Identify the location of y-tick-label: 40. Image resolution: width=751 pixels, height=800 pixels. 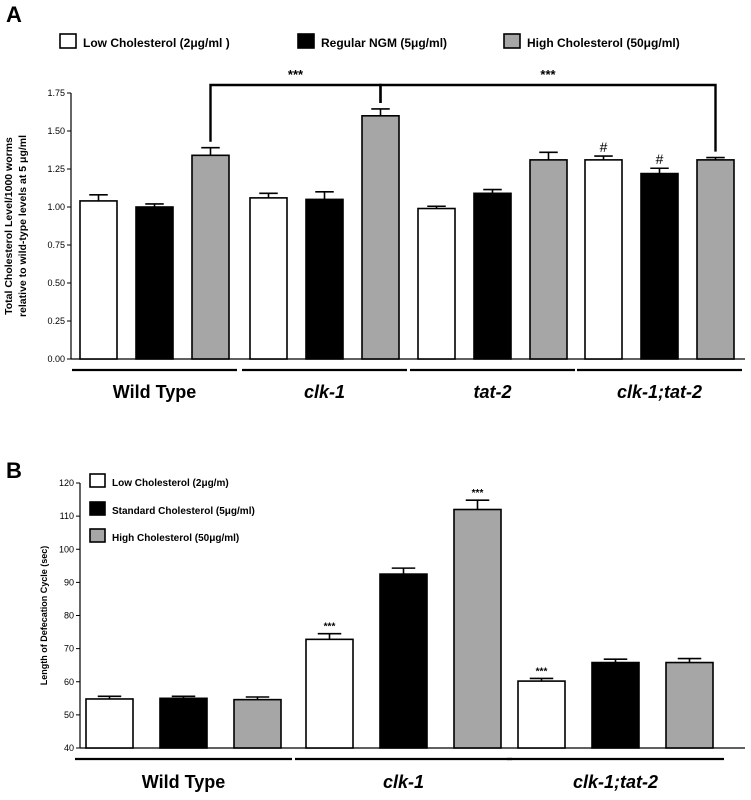
(69, 748).